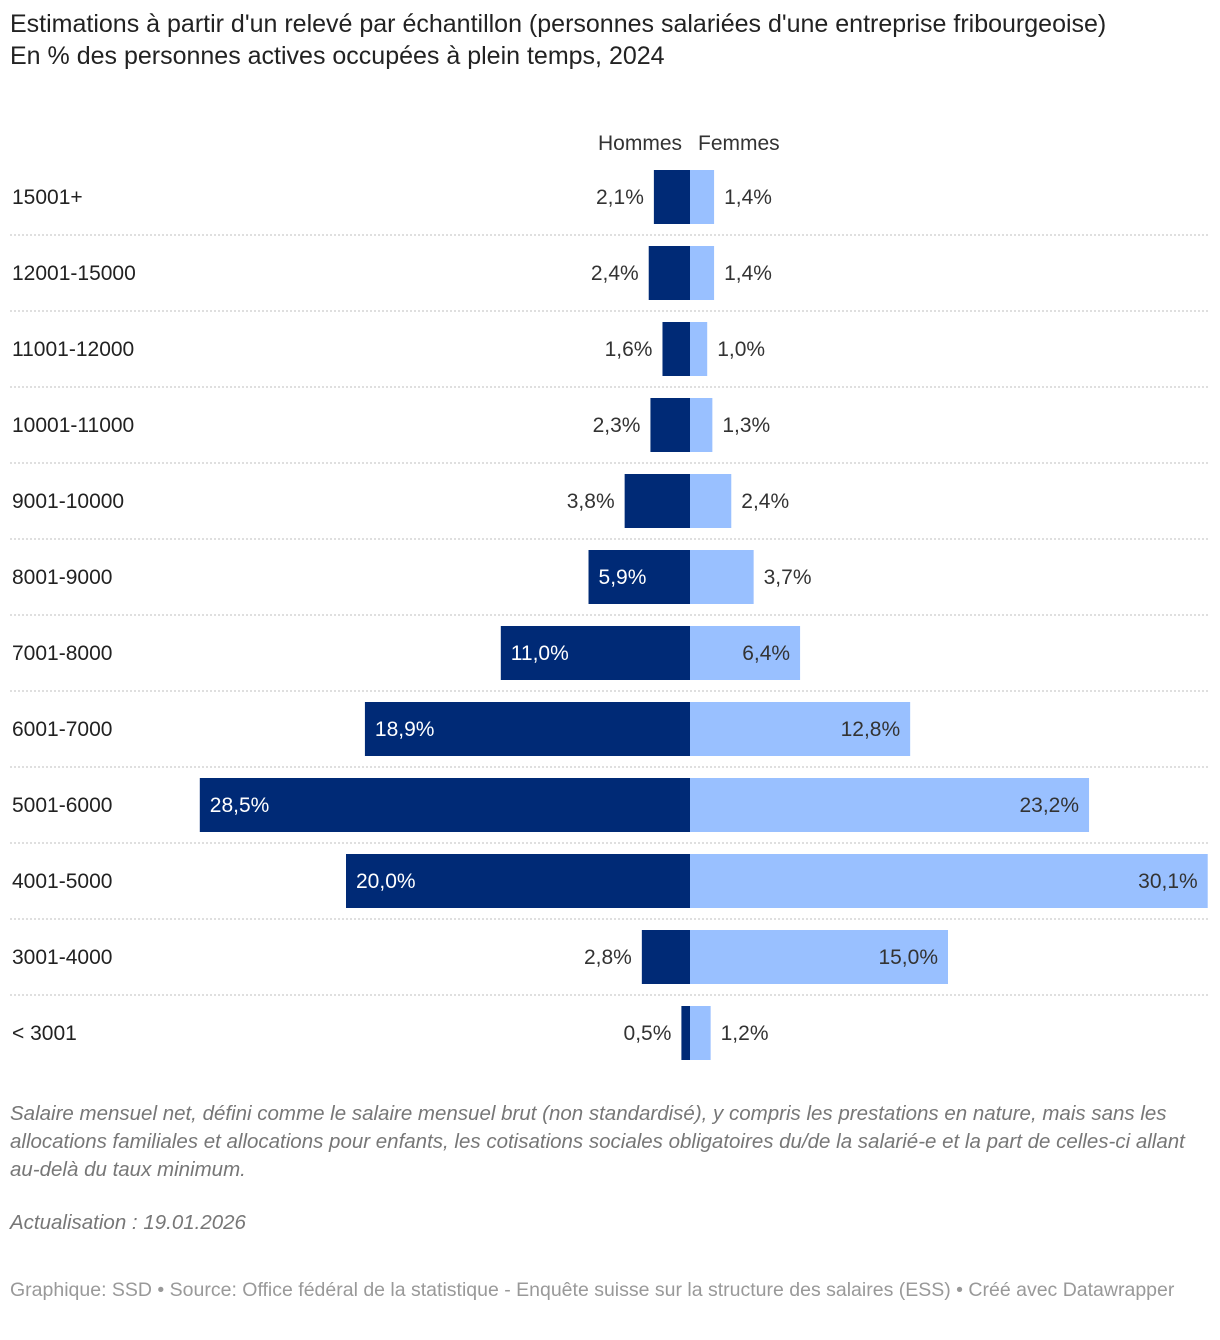 The width and height of the screenshot is (1220, 1340). I want to click on category-label: 3001-4000, so click(62, 957).